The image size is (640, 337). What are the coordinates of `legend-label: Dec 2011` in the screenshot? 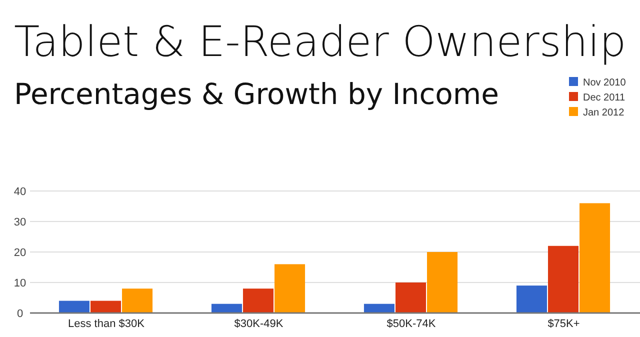 It's located at (604, 98).